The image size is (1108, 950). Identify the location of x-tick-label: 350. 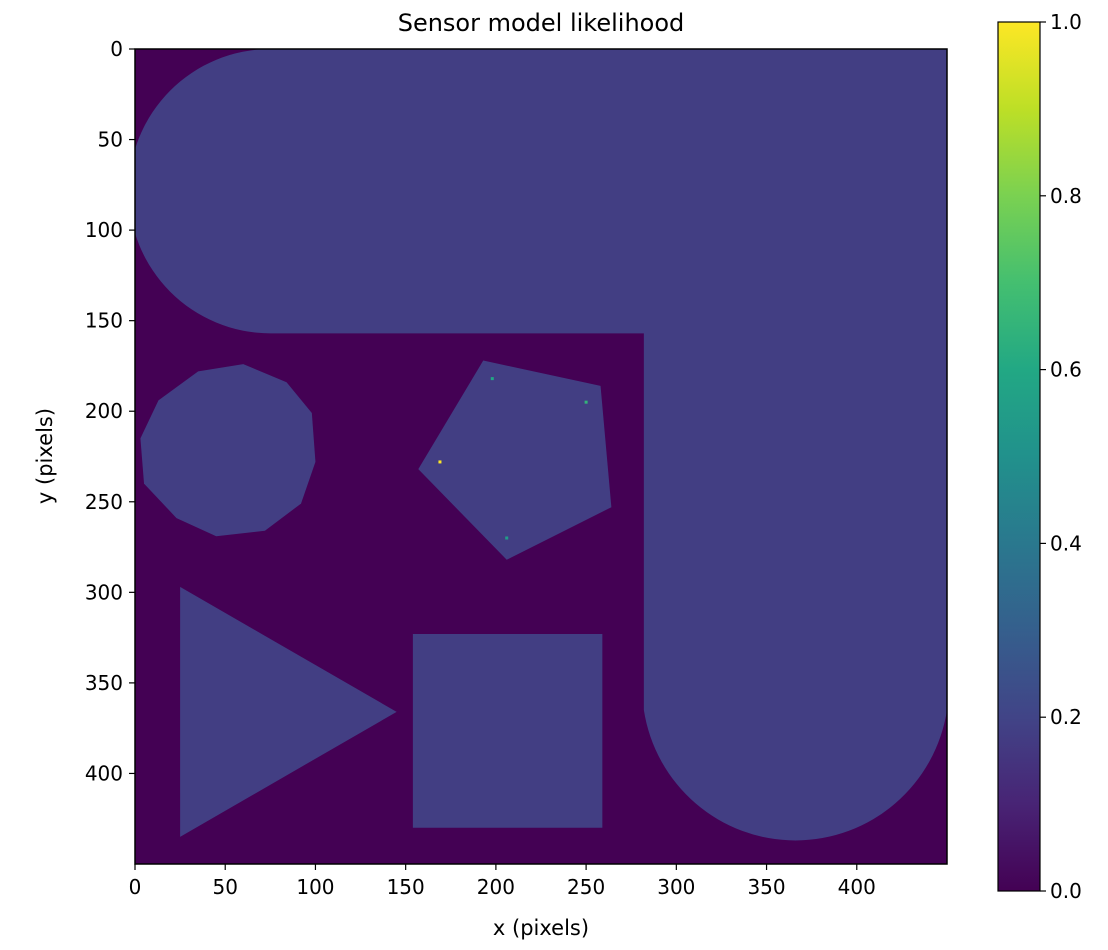
(766, 887).